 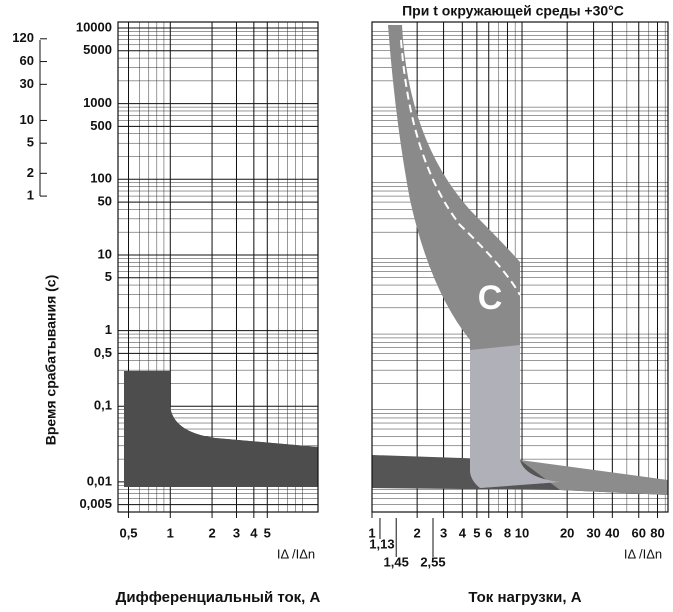 I want to click on x-tick-label: 0,5, so click(x=128, y=532).